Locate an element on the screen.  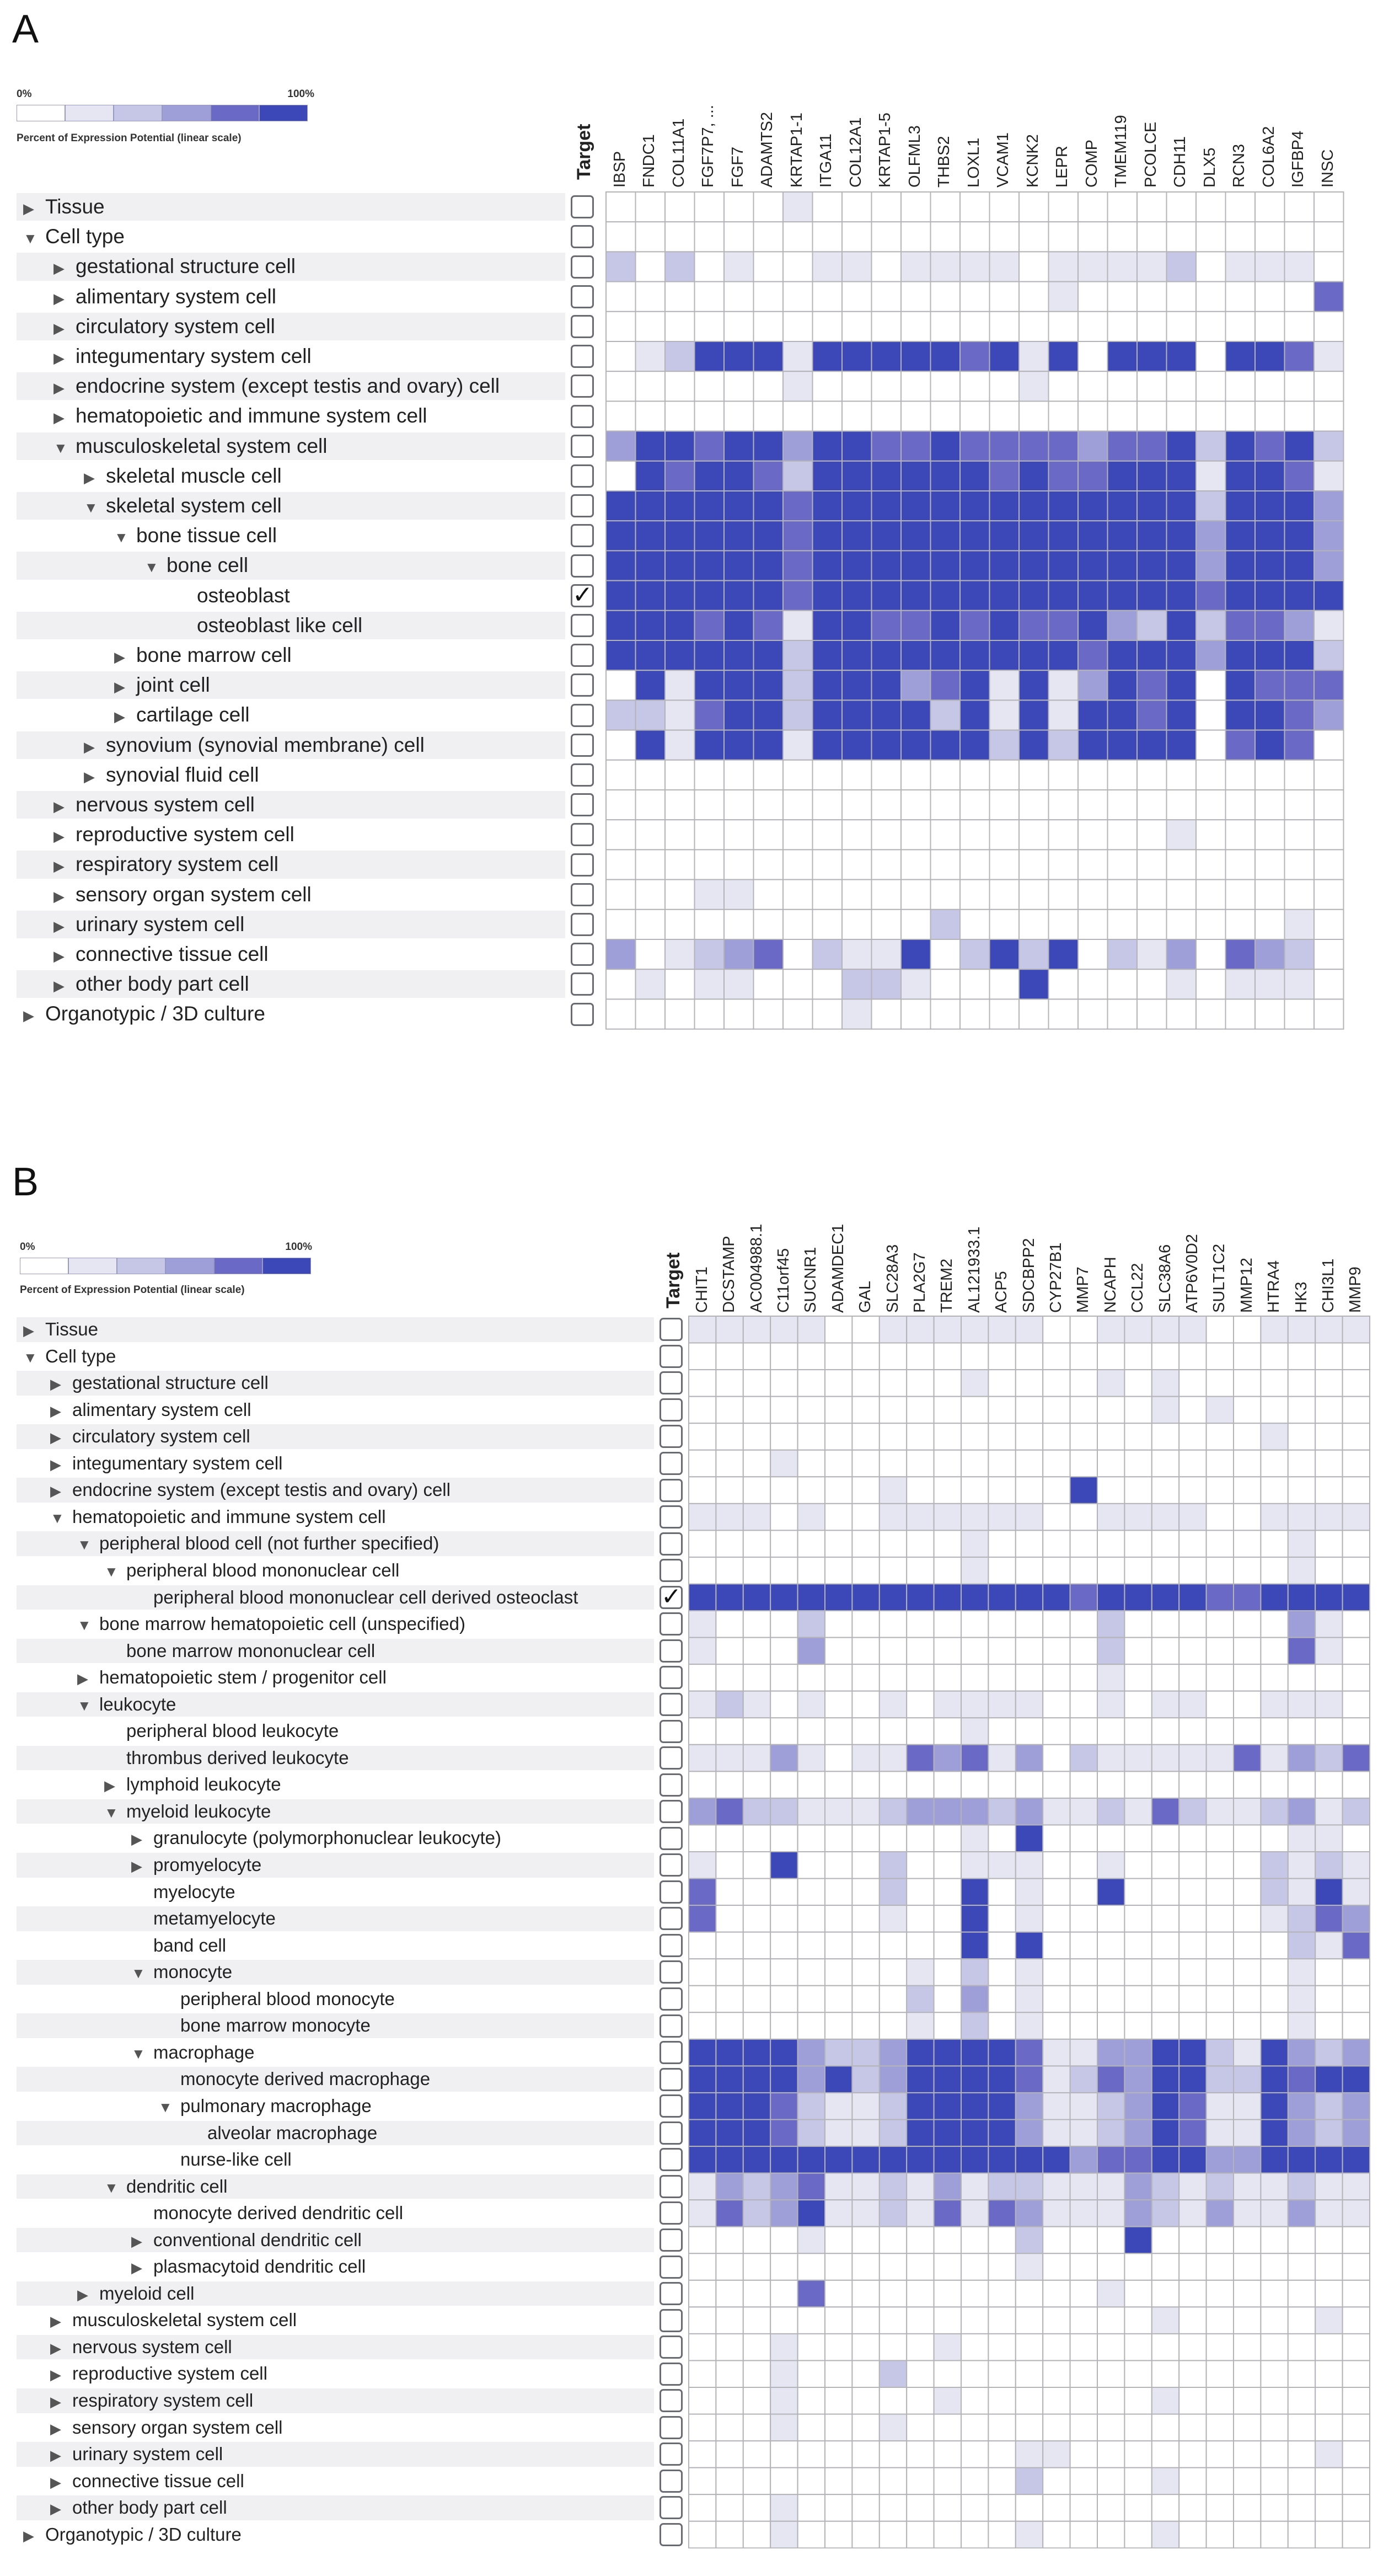
tree-row: ▶ respiratory system cell is located at coordinates (291, 865).